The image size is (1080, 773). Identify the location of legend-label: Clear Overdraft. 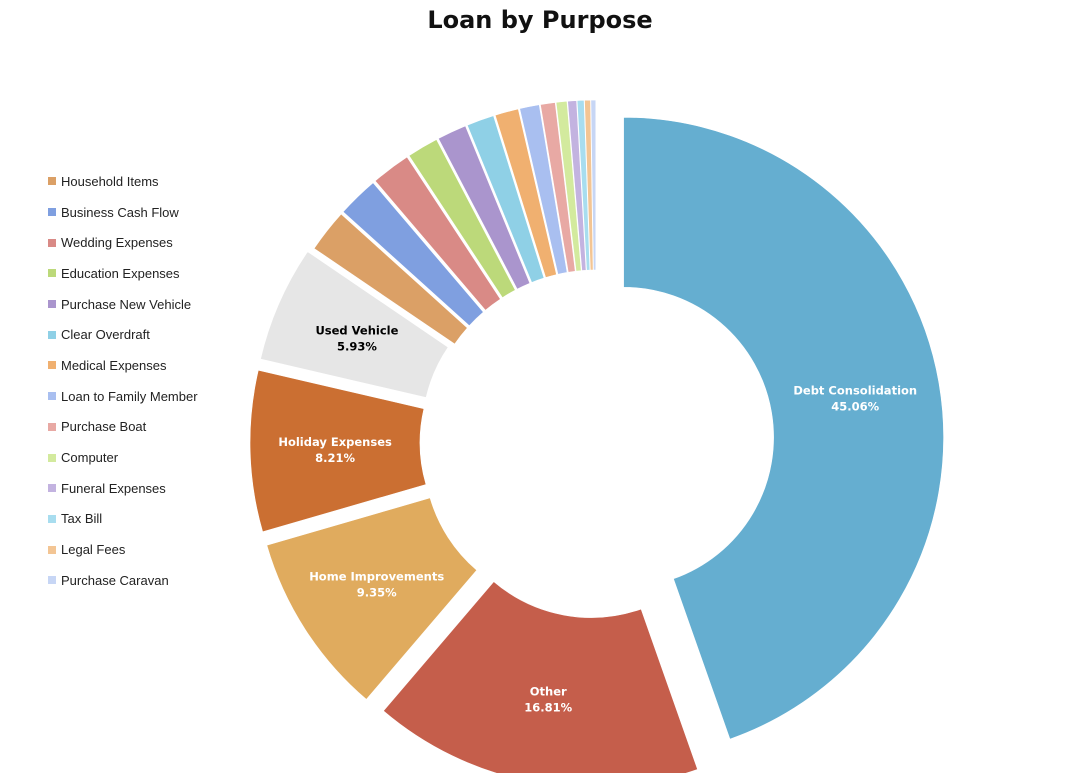
(105, 335).